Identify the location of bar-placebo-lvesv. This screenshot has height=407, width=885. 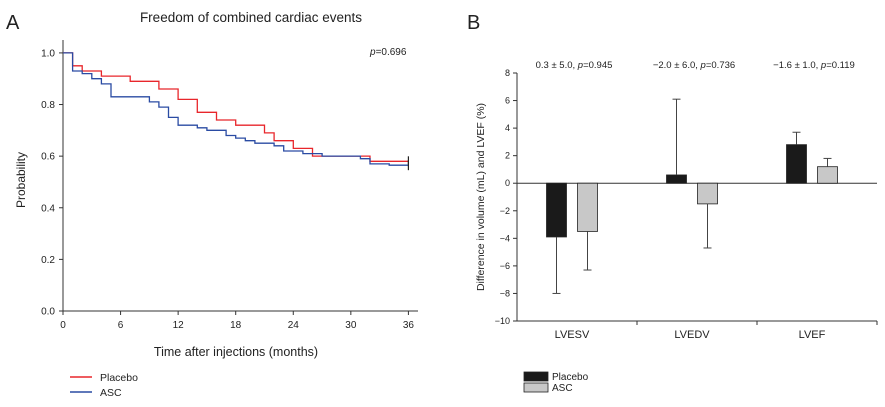
(556, 210).